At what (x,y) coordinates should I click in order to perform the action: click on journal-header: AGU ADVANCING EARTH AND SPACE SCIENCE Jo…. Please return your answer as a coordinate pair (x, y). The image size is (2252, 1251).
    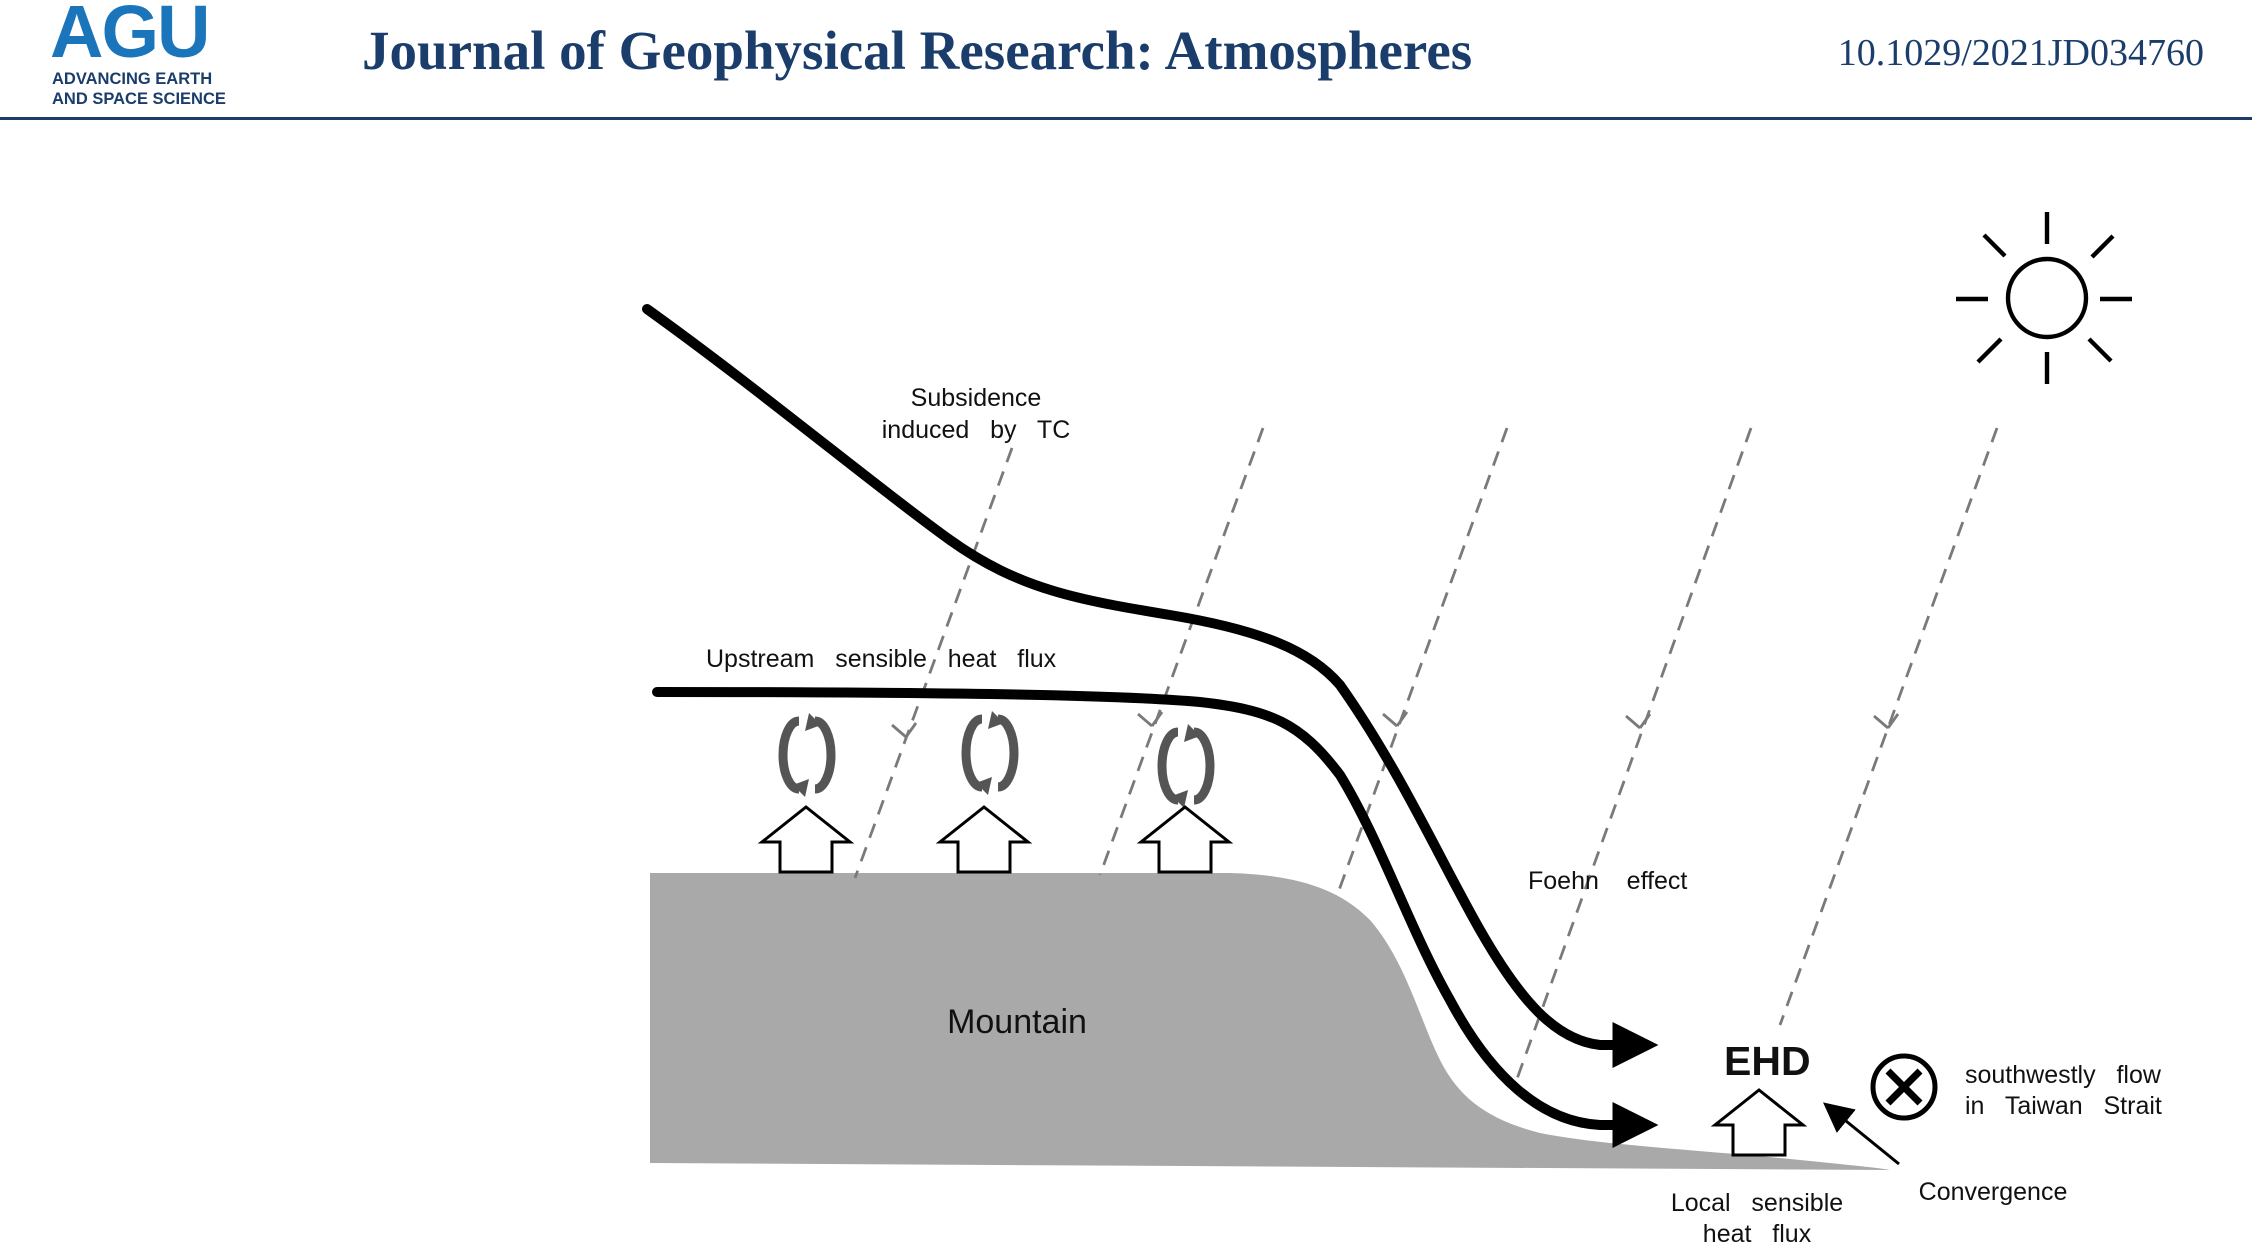
    Looking at the image, I should click on (1126, 60).